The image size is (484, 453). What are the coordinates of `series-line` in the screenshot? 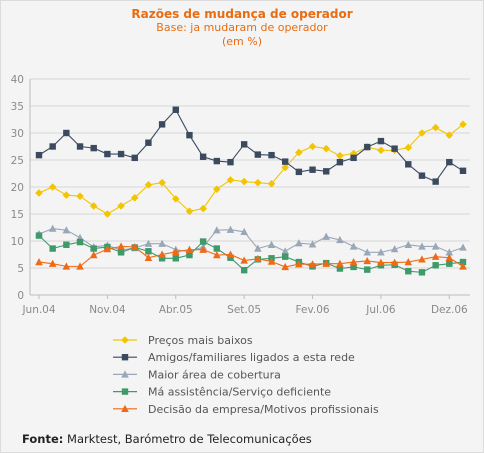 It's located at (251, 256).